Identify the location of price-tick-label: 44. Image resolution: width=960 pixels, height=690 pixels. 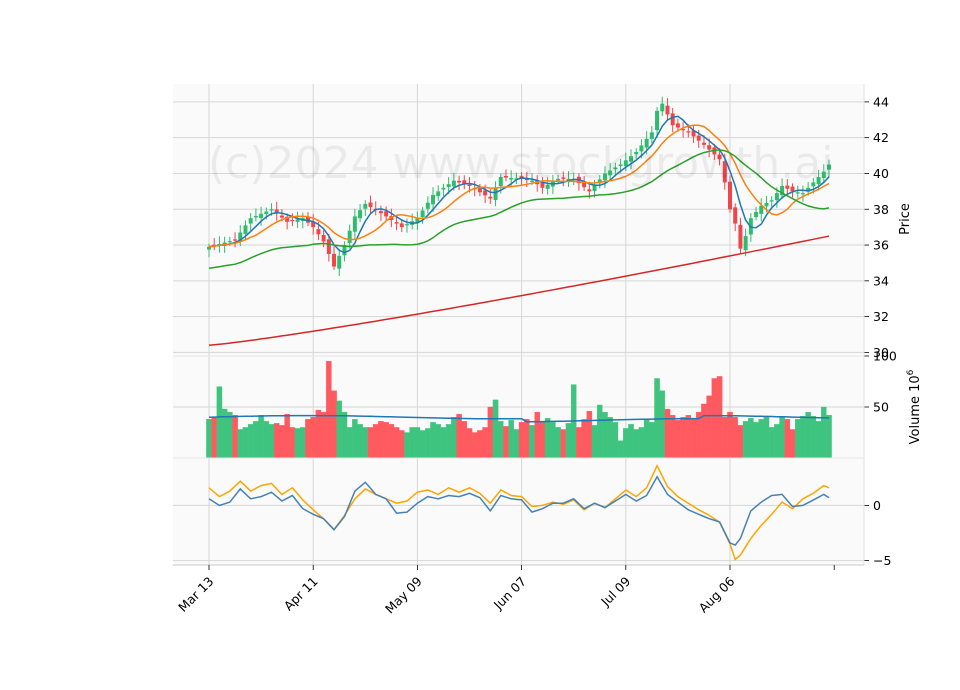
(881, 101).